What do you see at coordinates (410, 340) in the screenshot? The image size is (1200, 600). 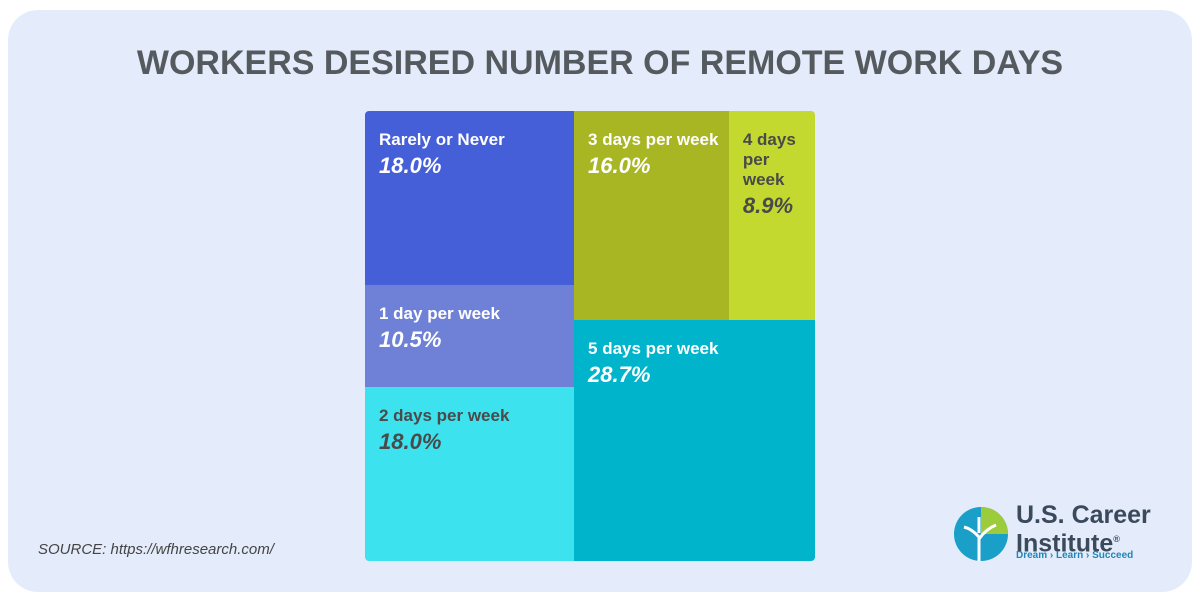 I see `value-label: 10.5%` at bounding box center [410, 340].